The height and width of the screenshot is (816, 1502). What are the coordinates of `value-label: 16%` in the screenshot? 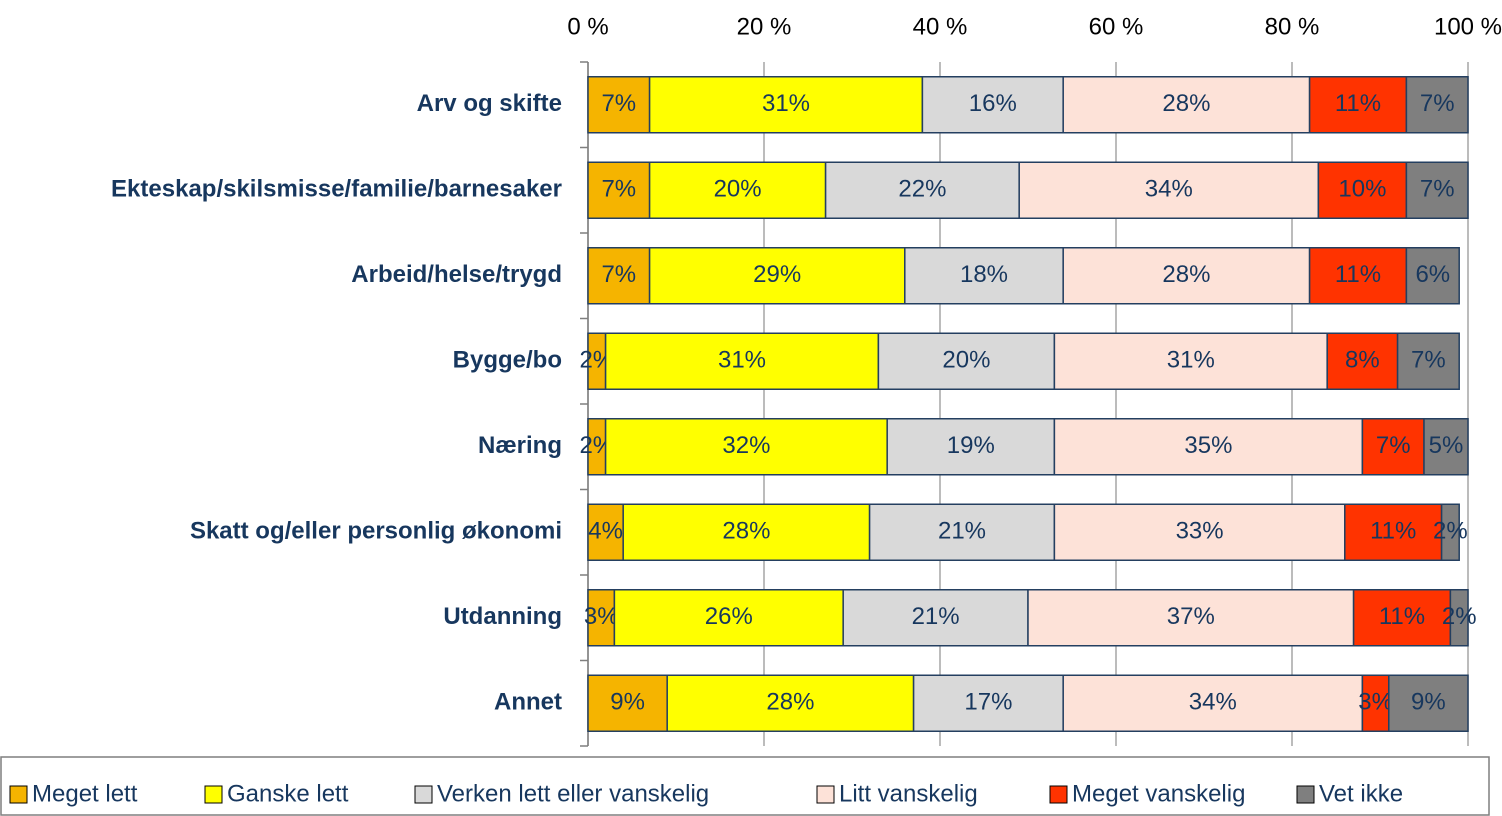 It's located at (993, 103).